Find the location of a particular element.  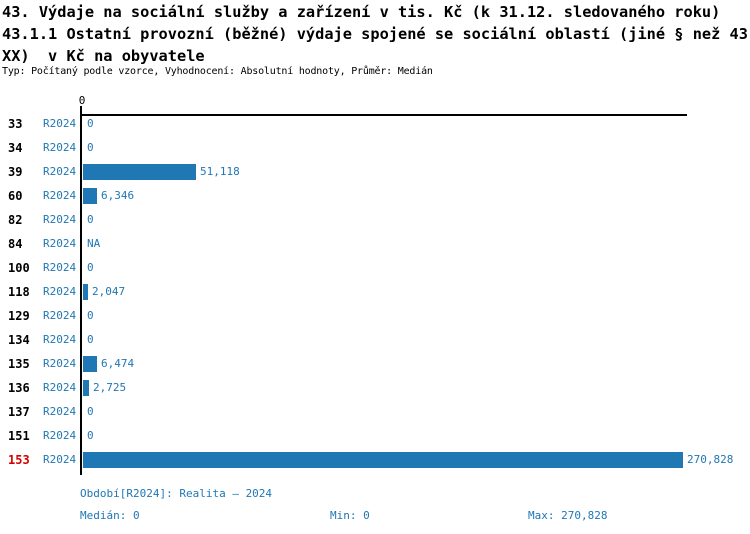

row-category-label: 82 is located at coordinates (15, 220).